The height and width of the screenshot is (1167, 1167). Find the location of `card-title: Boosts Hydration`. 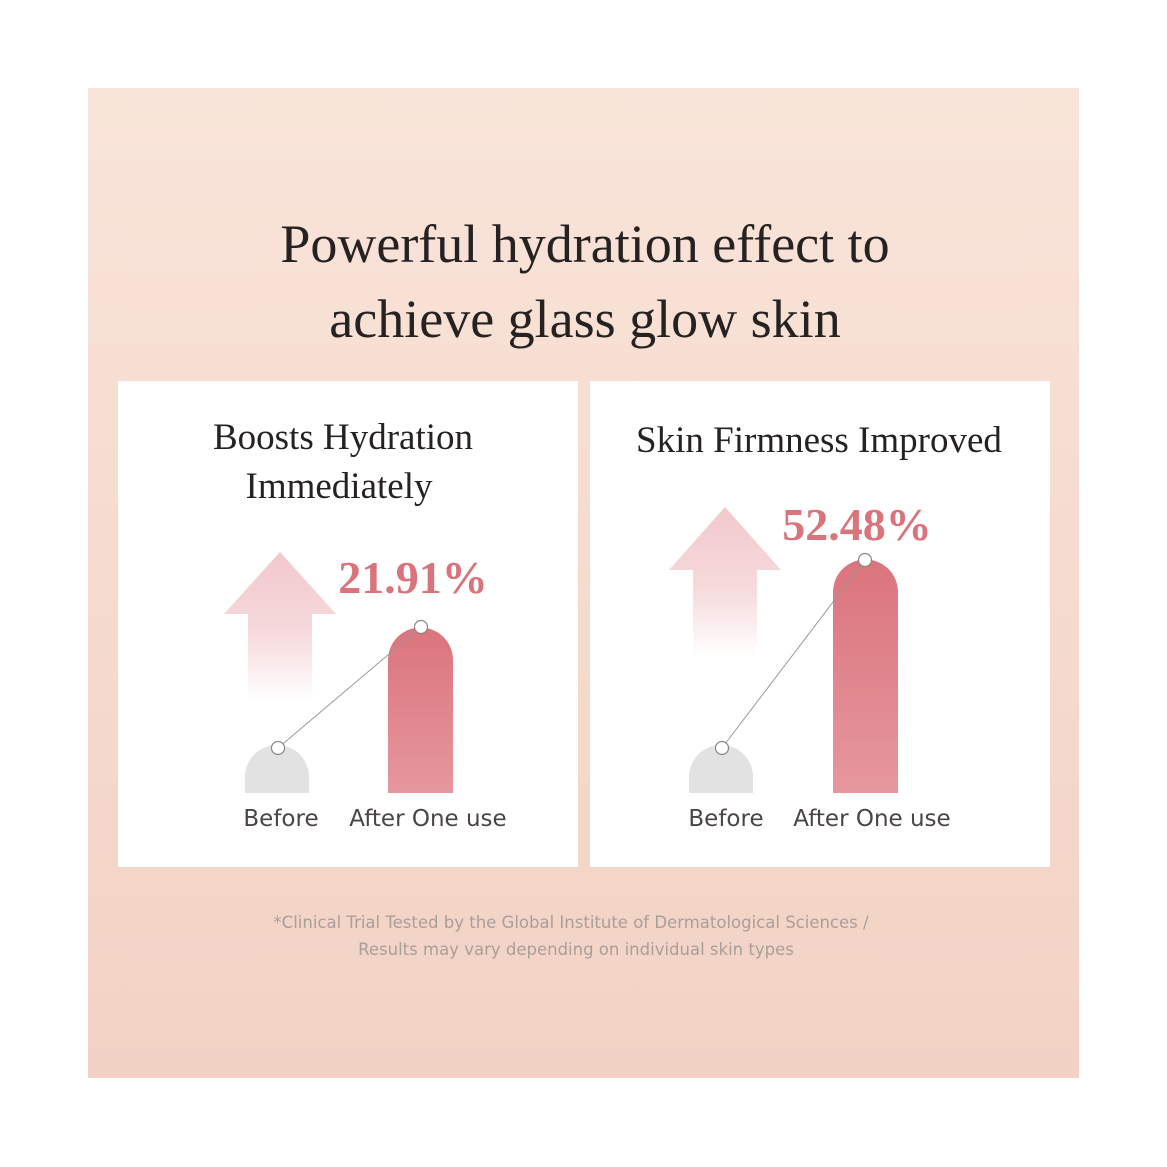

card-title: Boosts Hydration is located at coordinates (343, 437).